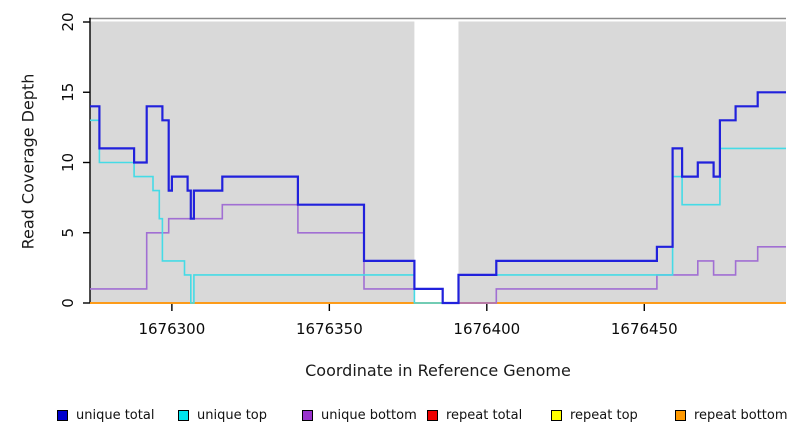  I want to click on legend-item-repeat-top: repeat top, so click(594, 415).